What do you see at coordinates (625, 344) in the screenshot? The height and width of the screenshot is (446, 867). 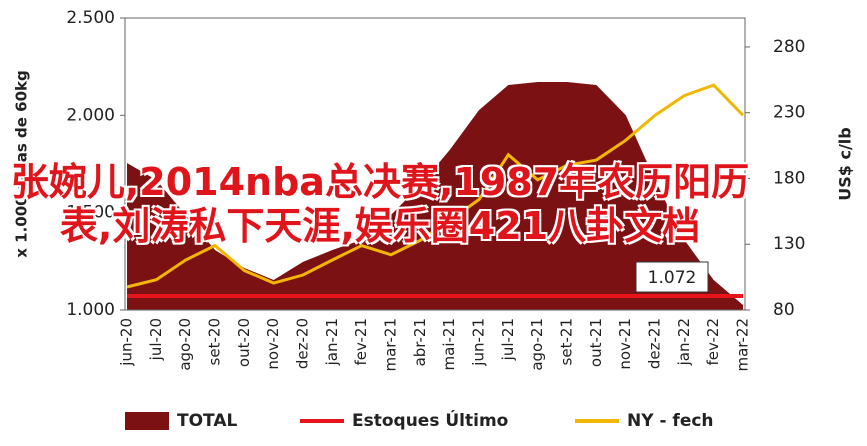 I see `x-tick-label: nov-21` at bounding box center [625, 344].